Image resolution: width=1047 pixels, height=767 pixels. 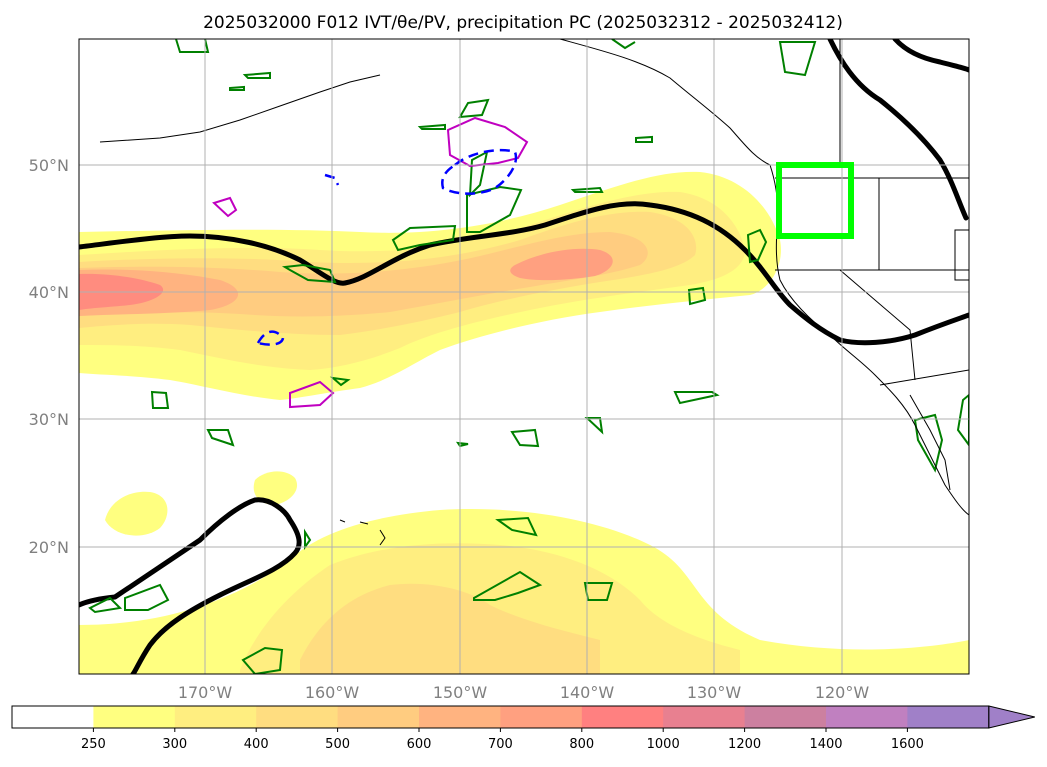 I want to click on lon-label-150w: 150°W, so click(x=460, y=692).